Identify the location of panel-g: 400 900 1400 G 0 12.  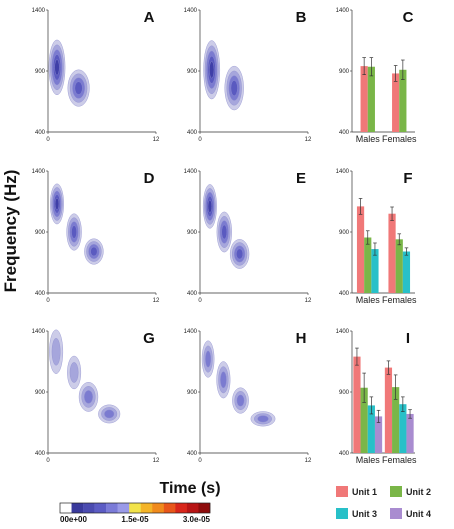
(96, 396).